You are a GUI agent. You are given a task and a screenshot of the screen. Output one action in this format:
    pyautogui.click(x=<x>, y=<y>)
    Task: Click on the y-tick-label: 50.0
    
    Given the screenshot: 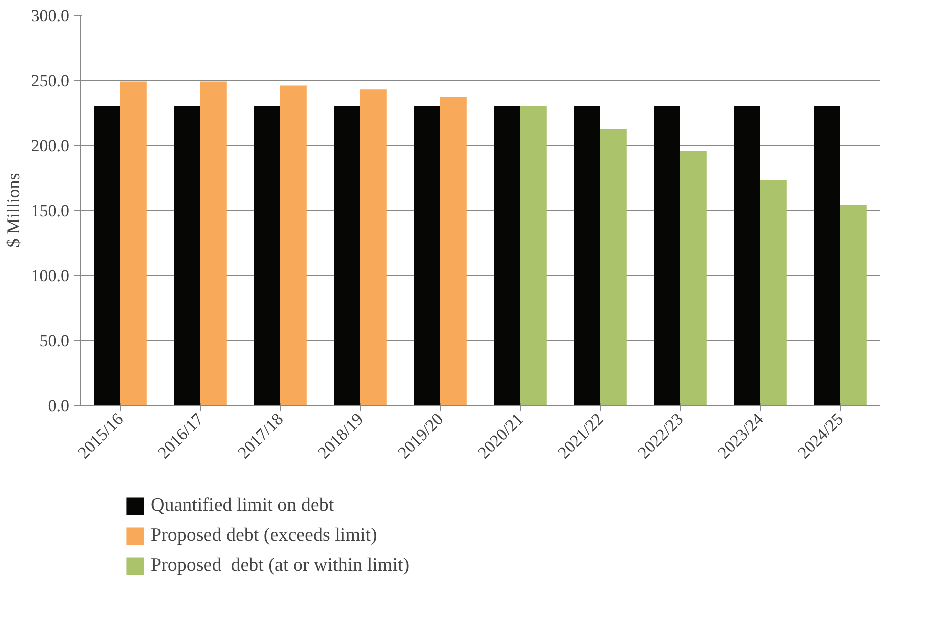 What is the action you would take?
    pyautogui.click(x=55, y=341)
    